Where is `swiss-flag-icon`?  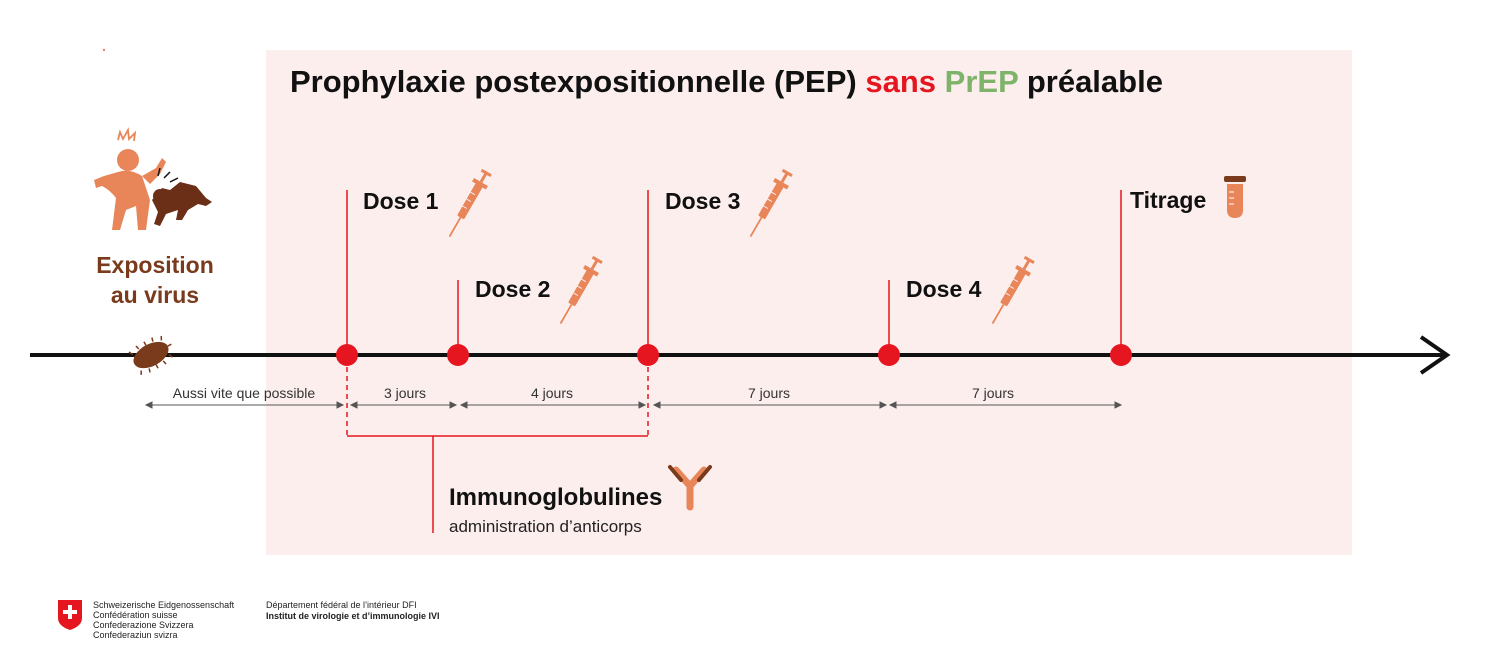 swiss-flag-icon is located at coordinates (70, 615).